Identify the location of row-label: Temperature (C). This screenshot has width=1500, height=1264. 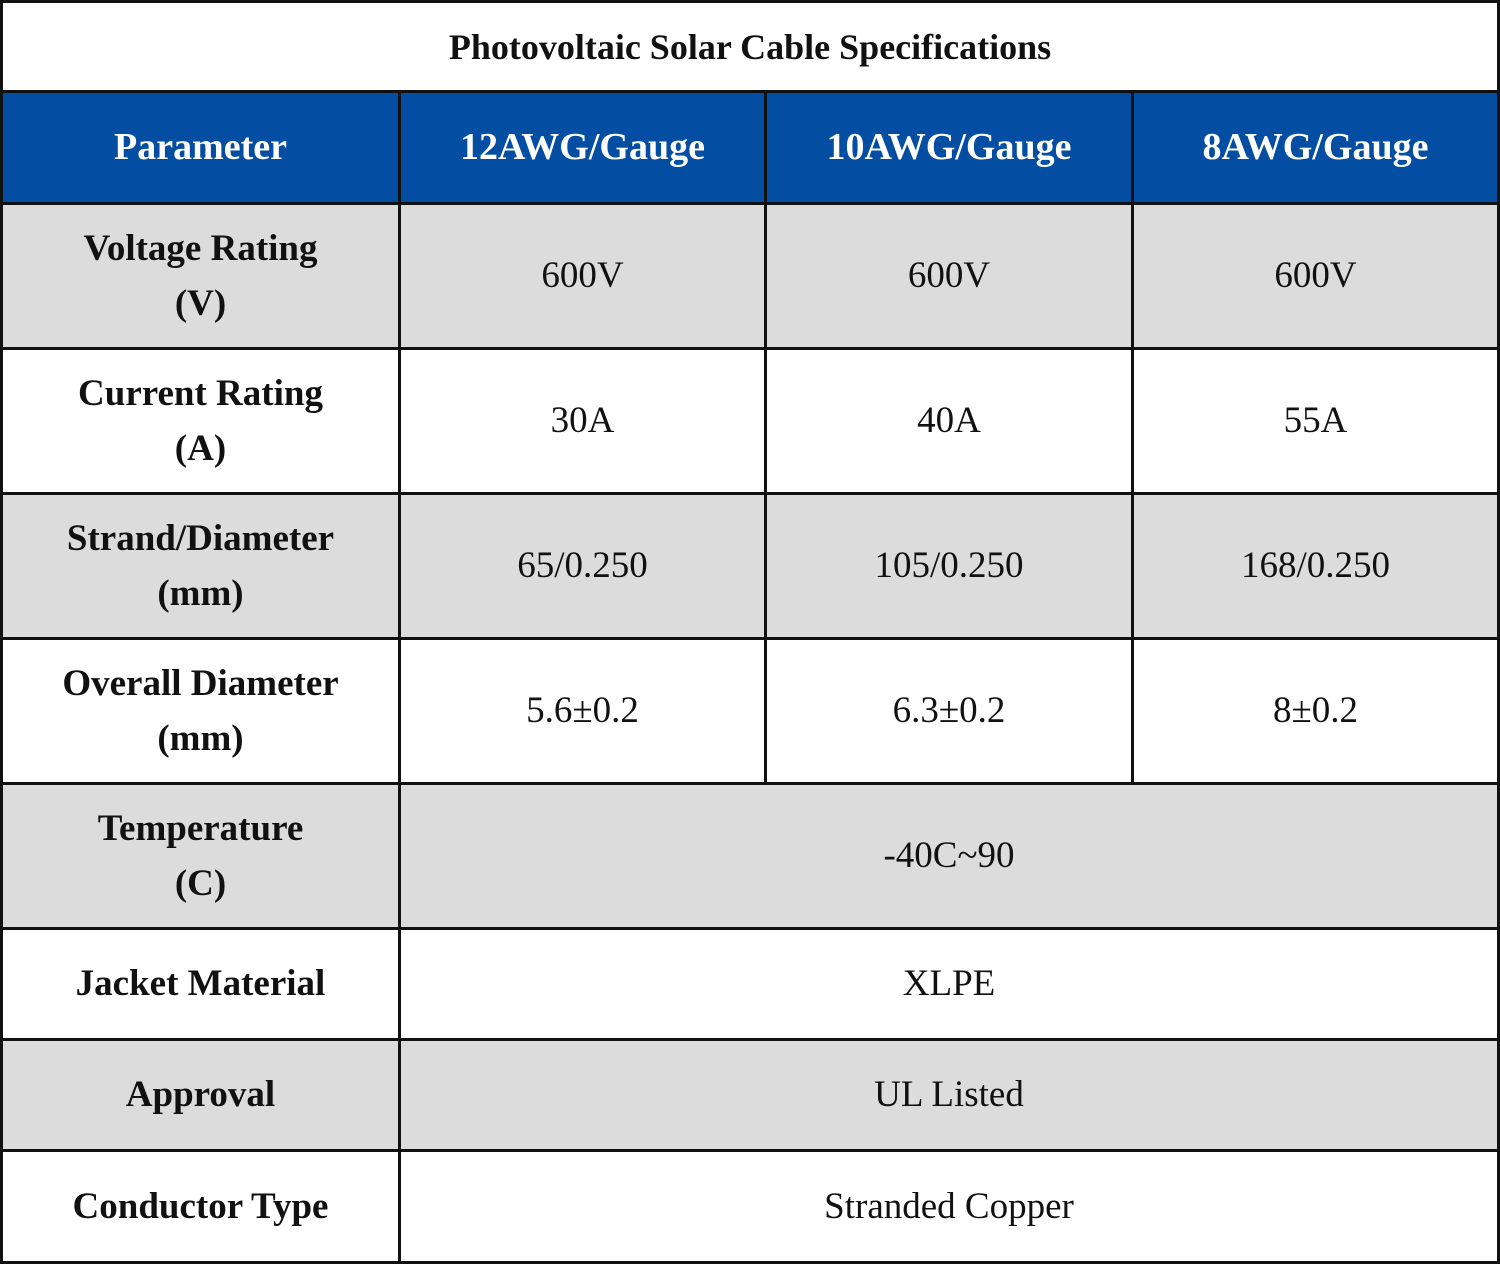
(200, 856).